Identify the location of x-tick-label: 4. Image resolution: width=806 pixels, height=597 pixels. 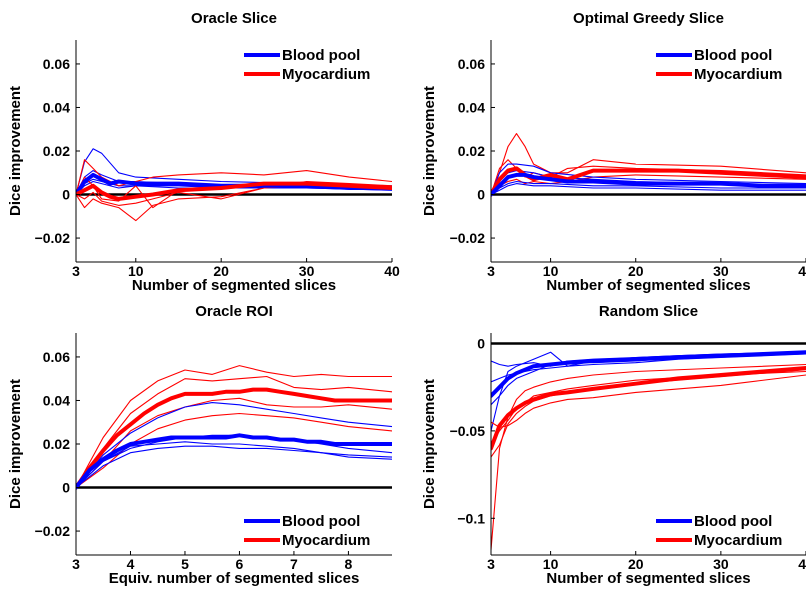
(131, 564).